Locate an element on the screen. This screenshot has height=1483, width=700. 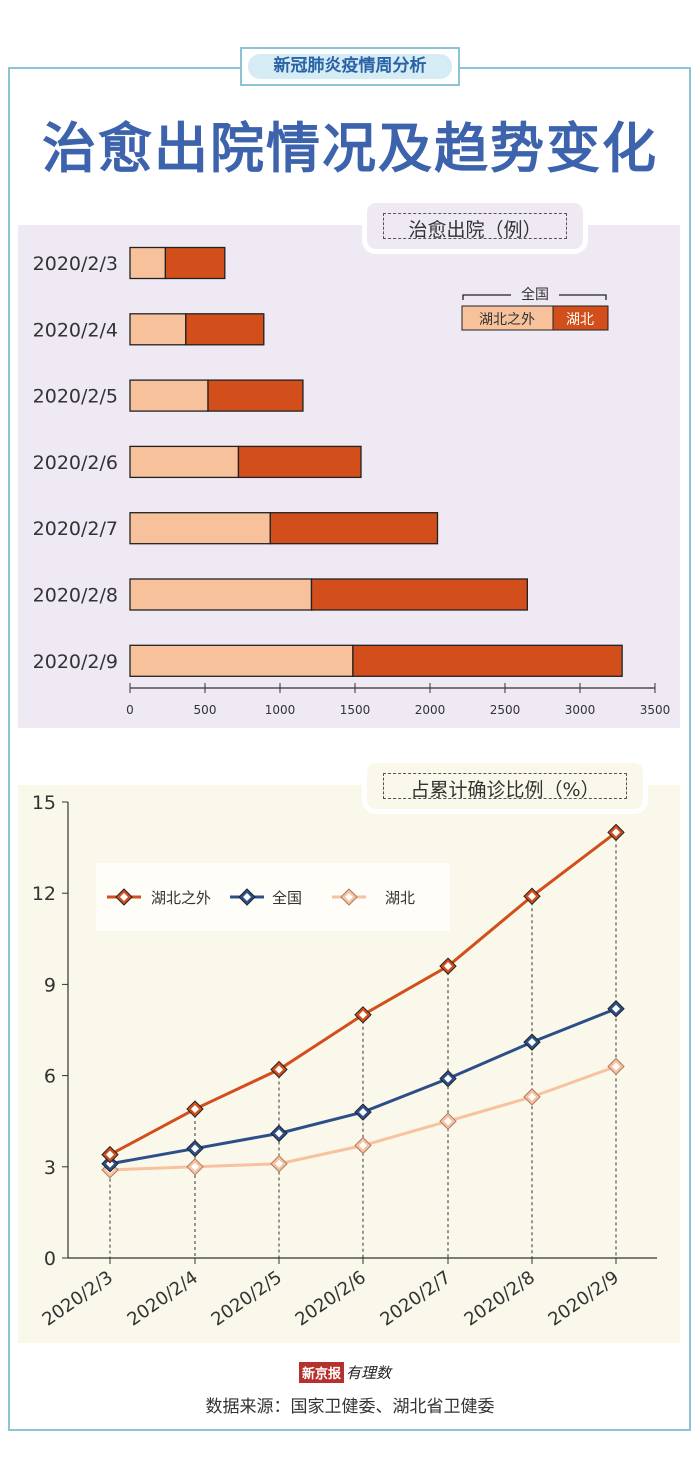
legend-label-outside-hubei: 湖北之外 is located at coordinates (181, 898).